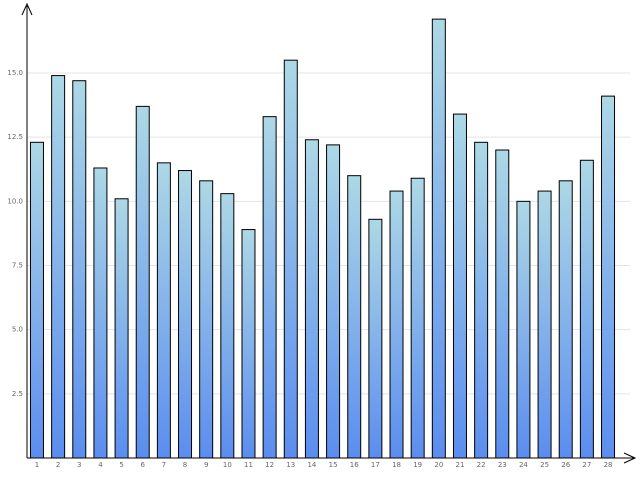  What do you see at coordinates (333, 465) in the screenshot?
I see `x-tick-label: 15` at bounding box center [333, 465].